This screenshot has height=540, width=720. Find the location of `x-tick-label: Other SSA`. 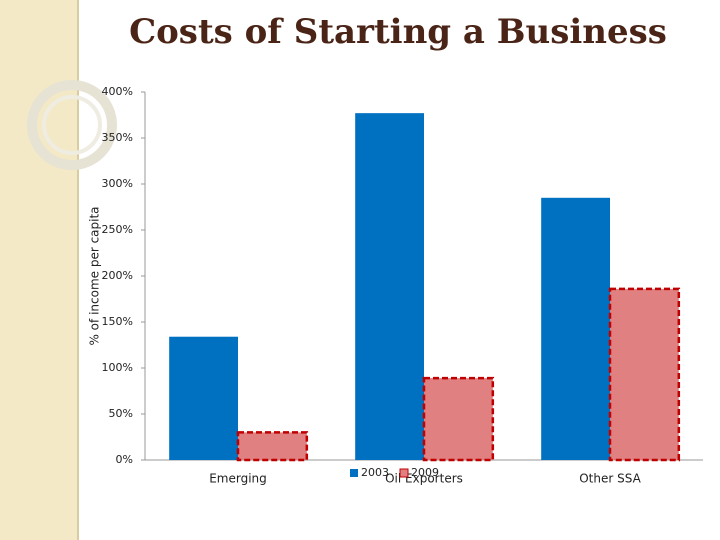

x-tick-label: Other SSA is located at coordinates (610, 479).